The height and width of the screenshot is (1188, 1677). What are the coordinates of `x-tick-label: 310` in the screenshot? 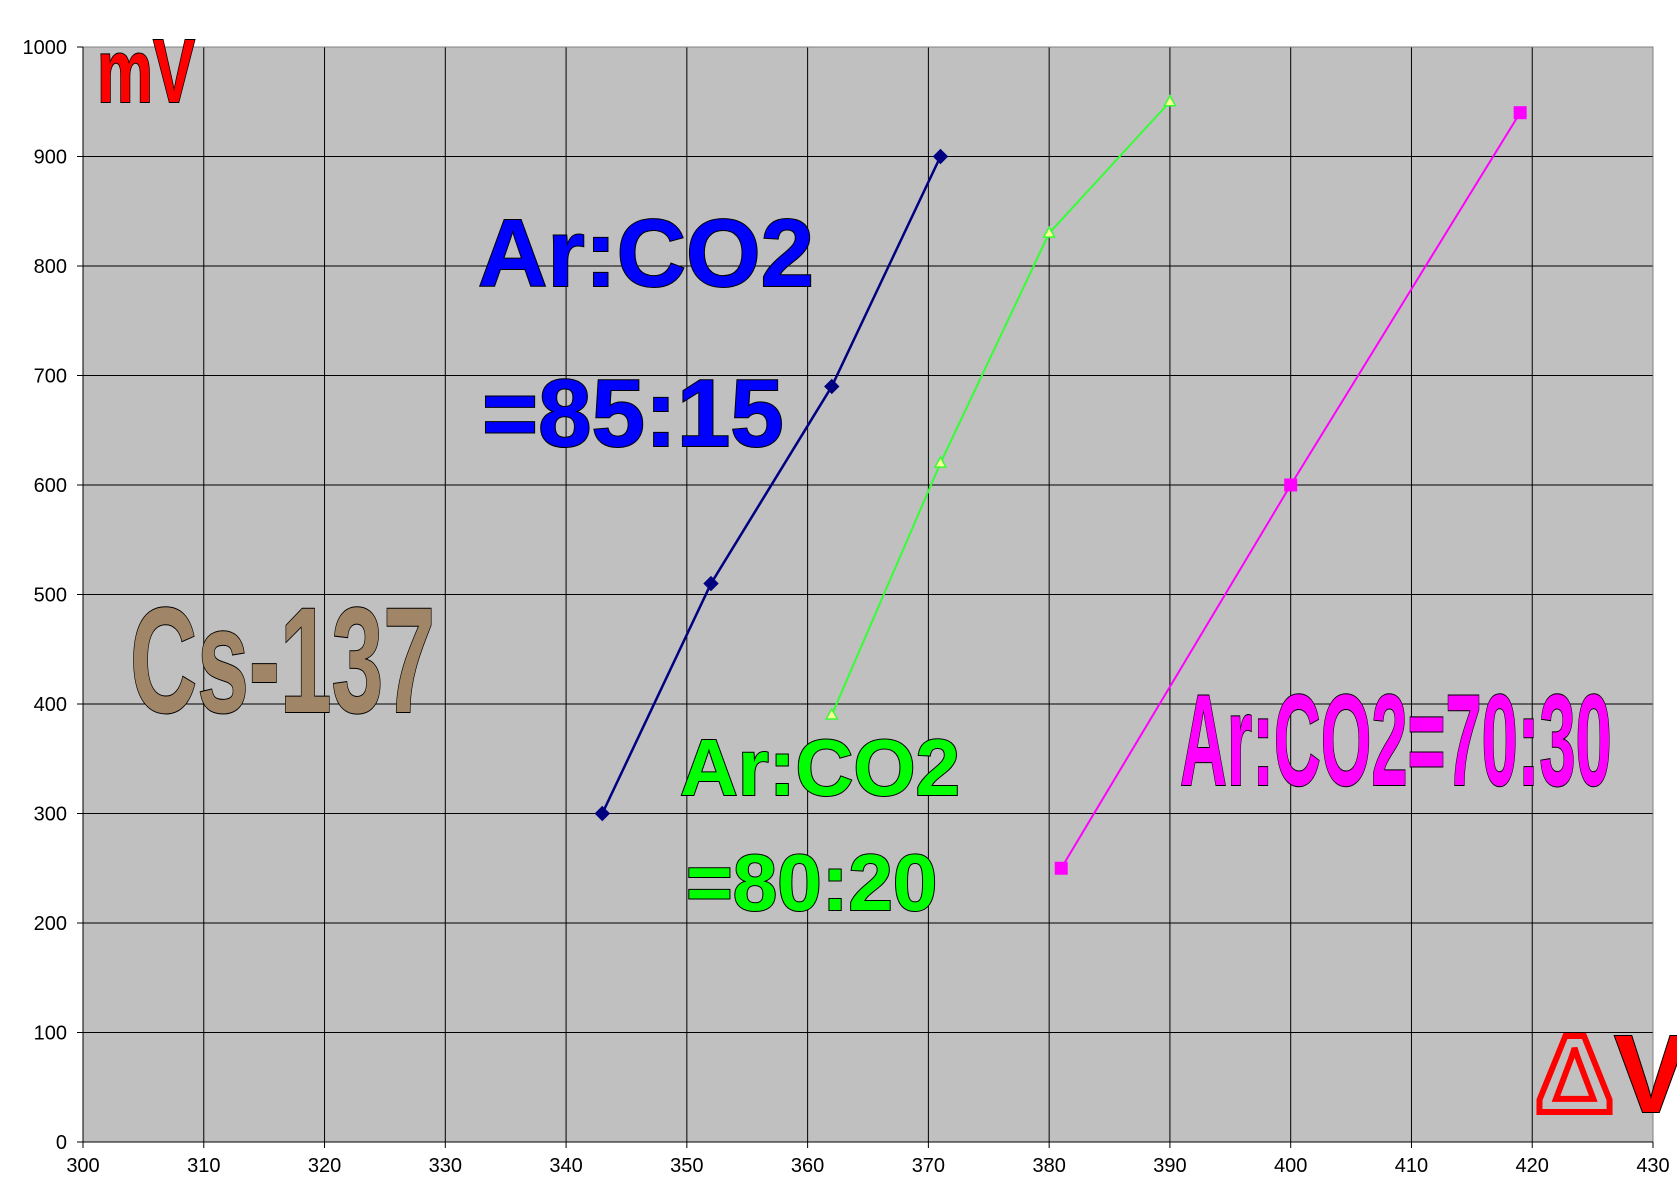 It's located at (203, 1166).